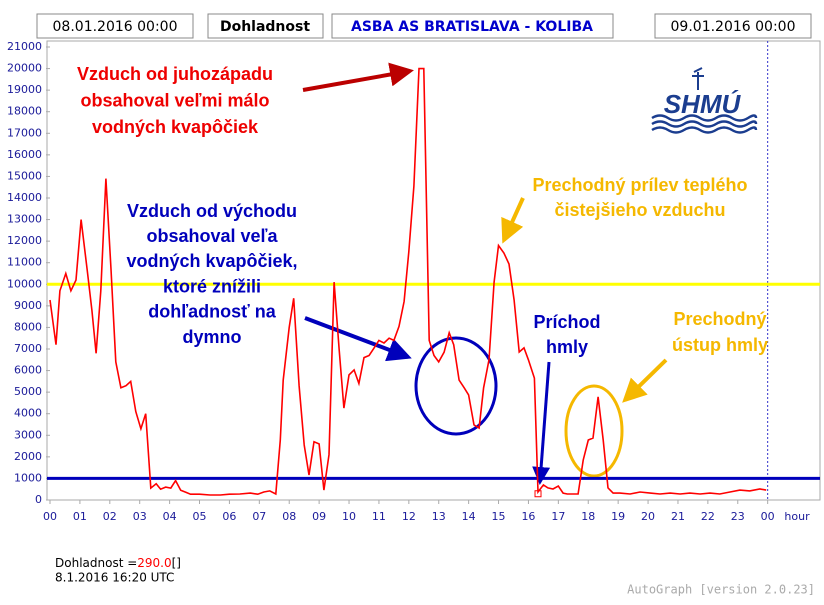 This screenshot has height=605, width=824. What do you see at coordinates (797, 516) in the screenshot?
I see `x-axis-unit: hour` at bounding box center [797, 516].